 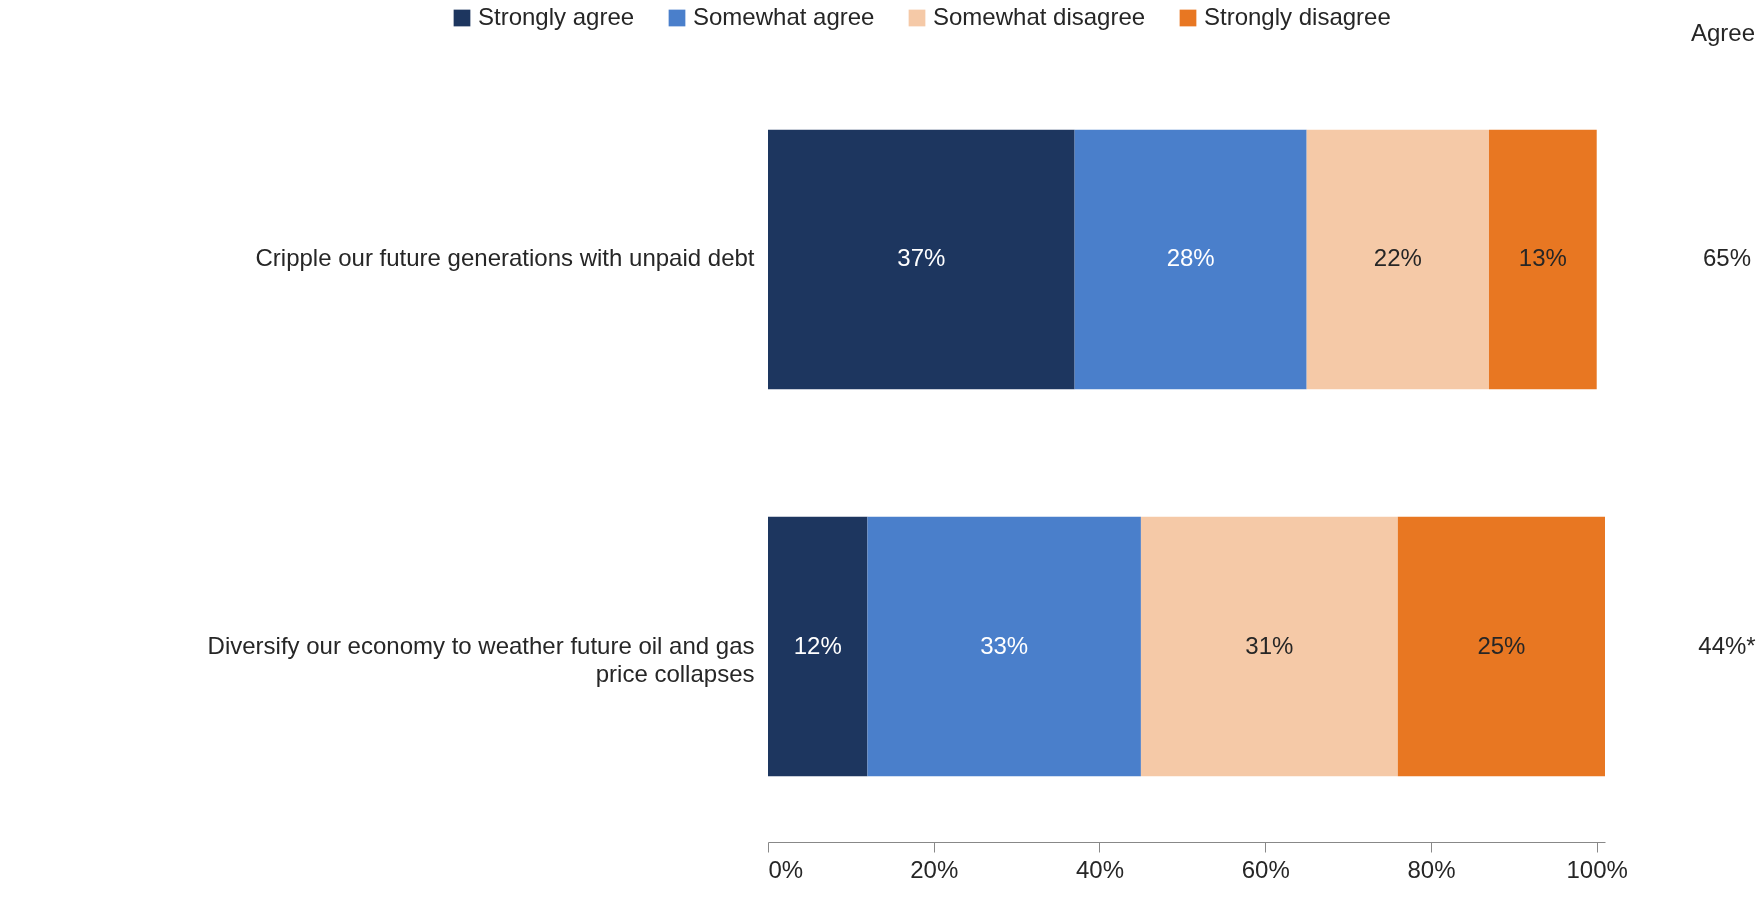 What do you see at coordinates (556, 16) in the screenshot?
I see `legend-label: Strongly agree` at bounding box center [556, 16].